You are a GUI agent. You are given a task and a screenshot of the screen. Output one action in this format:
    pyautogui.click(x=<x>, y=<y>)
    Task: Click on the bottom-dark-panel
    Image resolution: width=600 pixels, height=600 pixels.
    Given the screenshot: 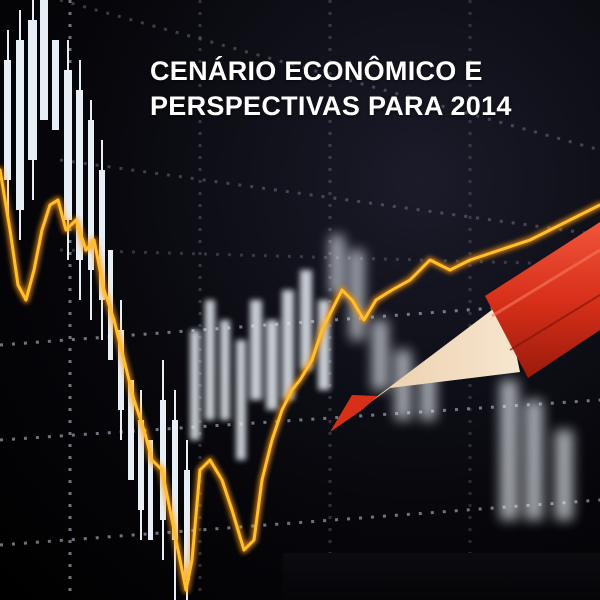 What is the action you would take?
    pyautogui.click(x=441, y=576)
    